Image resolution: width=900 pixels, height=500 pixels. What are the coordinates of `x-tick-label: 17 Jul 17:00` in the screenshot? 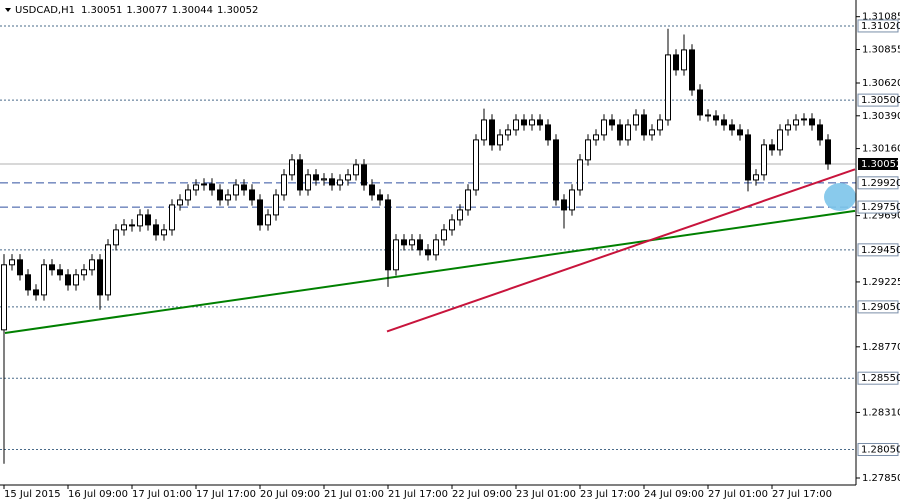 It's located at (226, 494).